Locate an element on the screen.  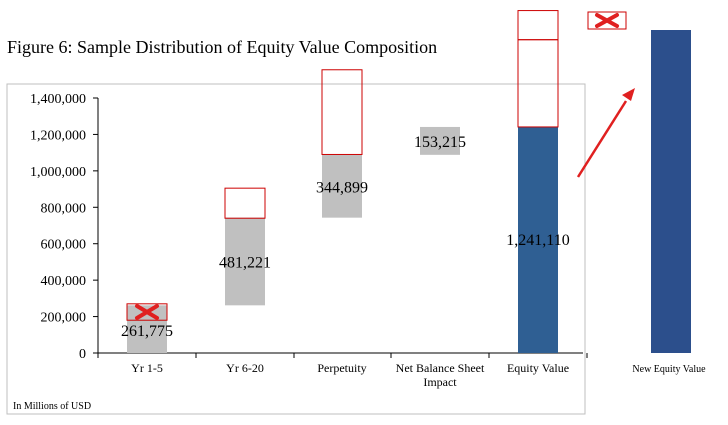
new-equity-bar is located at coordinates (671, 191).